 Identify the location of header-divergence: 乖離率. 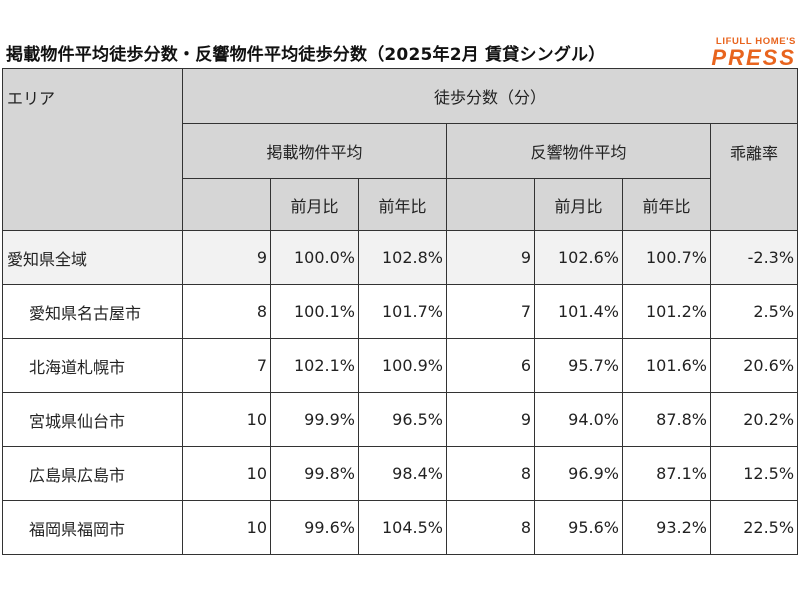
(754, 177).